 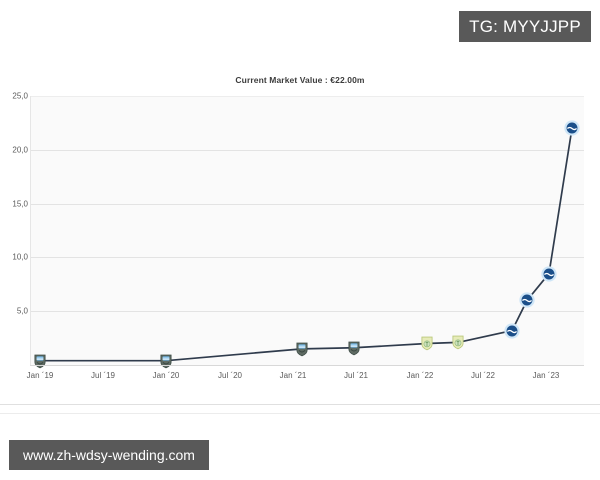 I want to click on x-tick-label: Jul ´21, so click(x=356, y=375).